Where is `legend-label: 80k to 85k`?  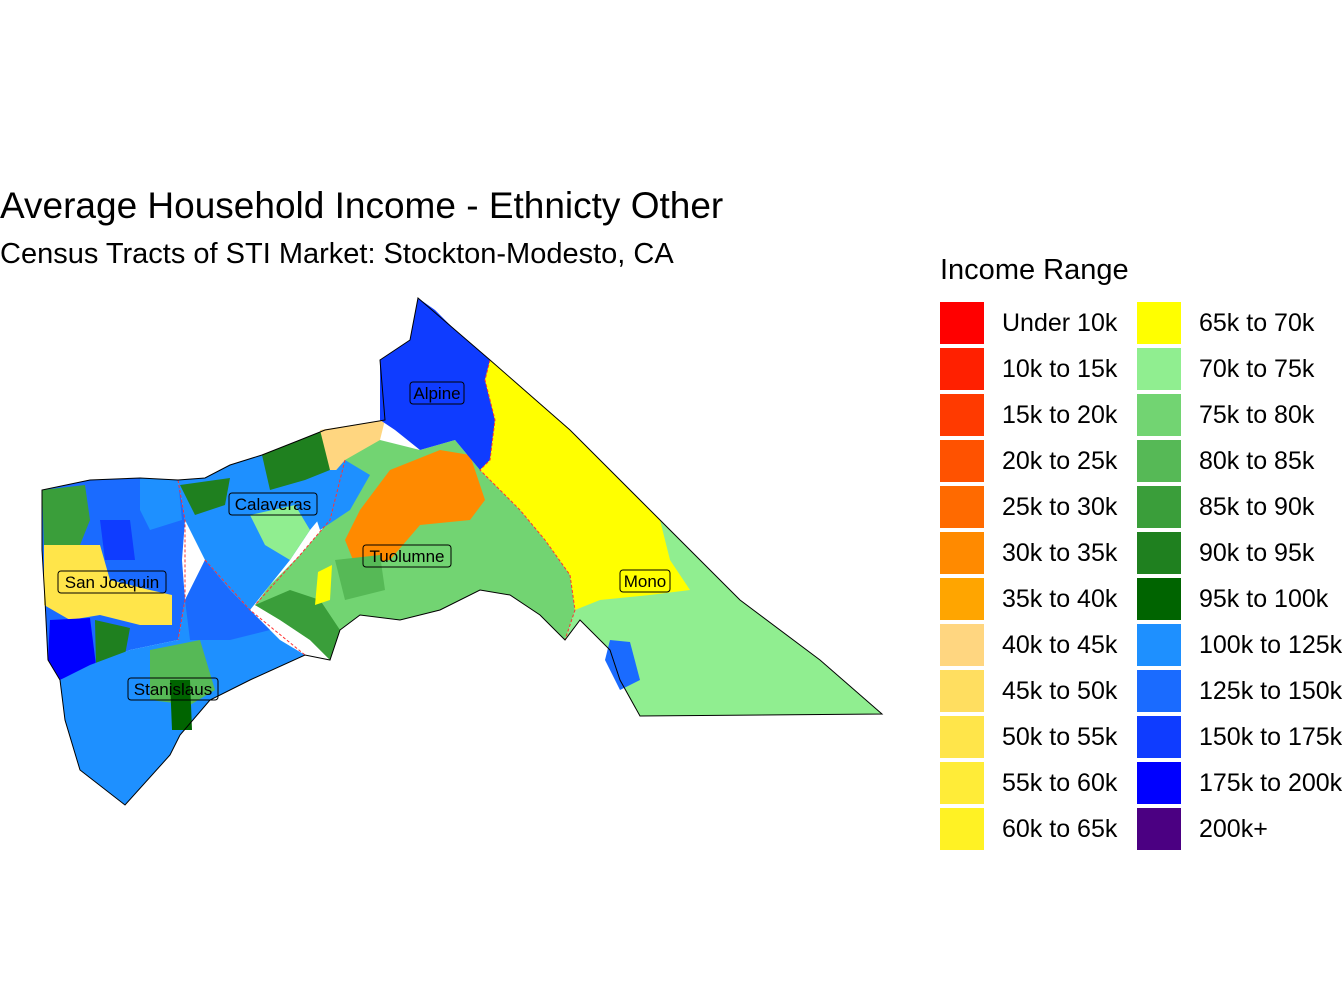 legend-label: 80k to 85k is located at coordinates (1257, 460).